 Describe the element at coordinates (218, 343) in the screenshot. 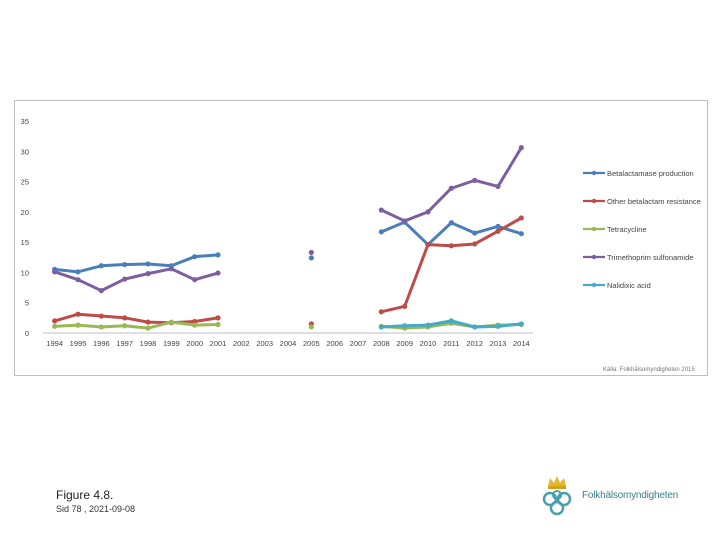

I see `x-tick-label: 2001` at that location.